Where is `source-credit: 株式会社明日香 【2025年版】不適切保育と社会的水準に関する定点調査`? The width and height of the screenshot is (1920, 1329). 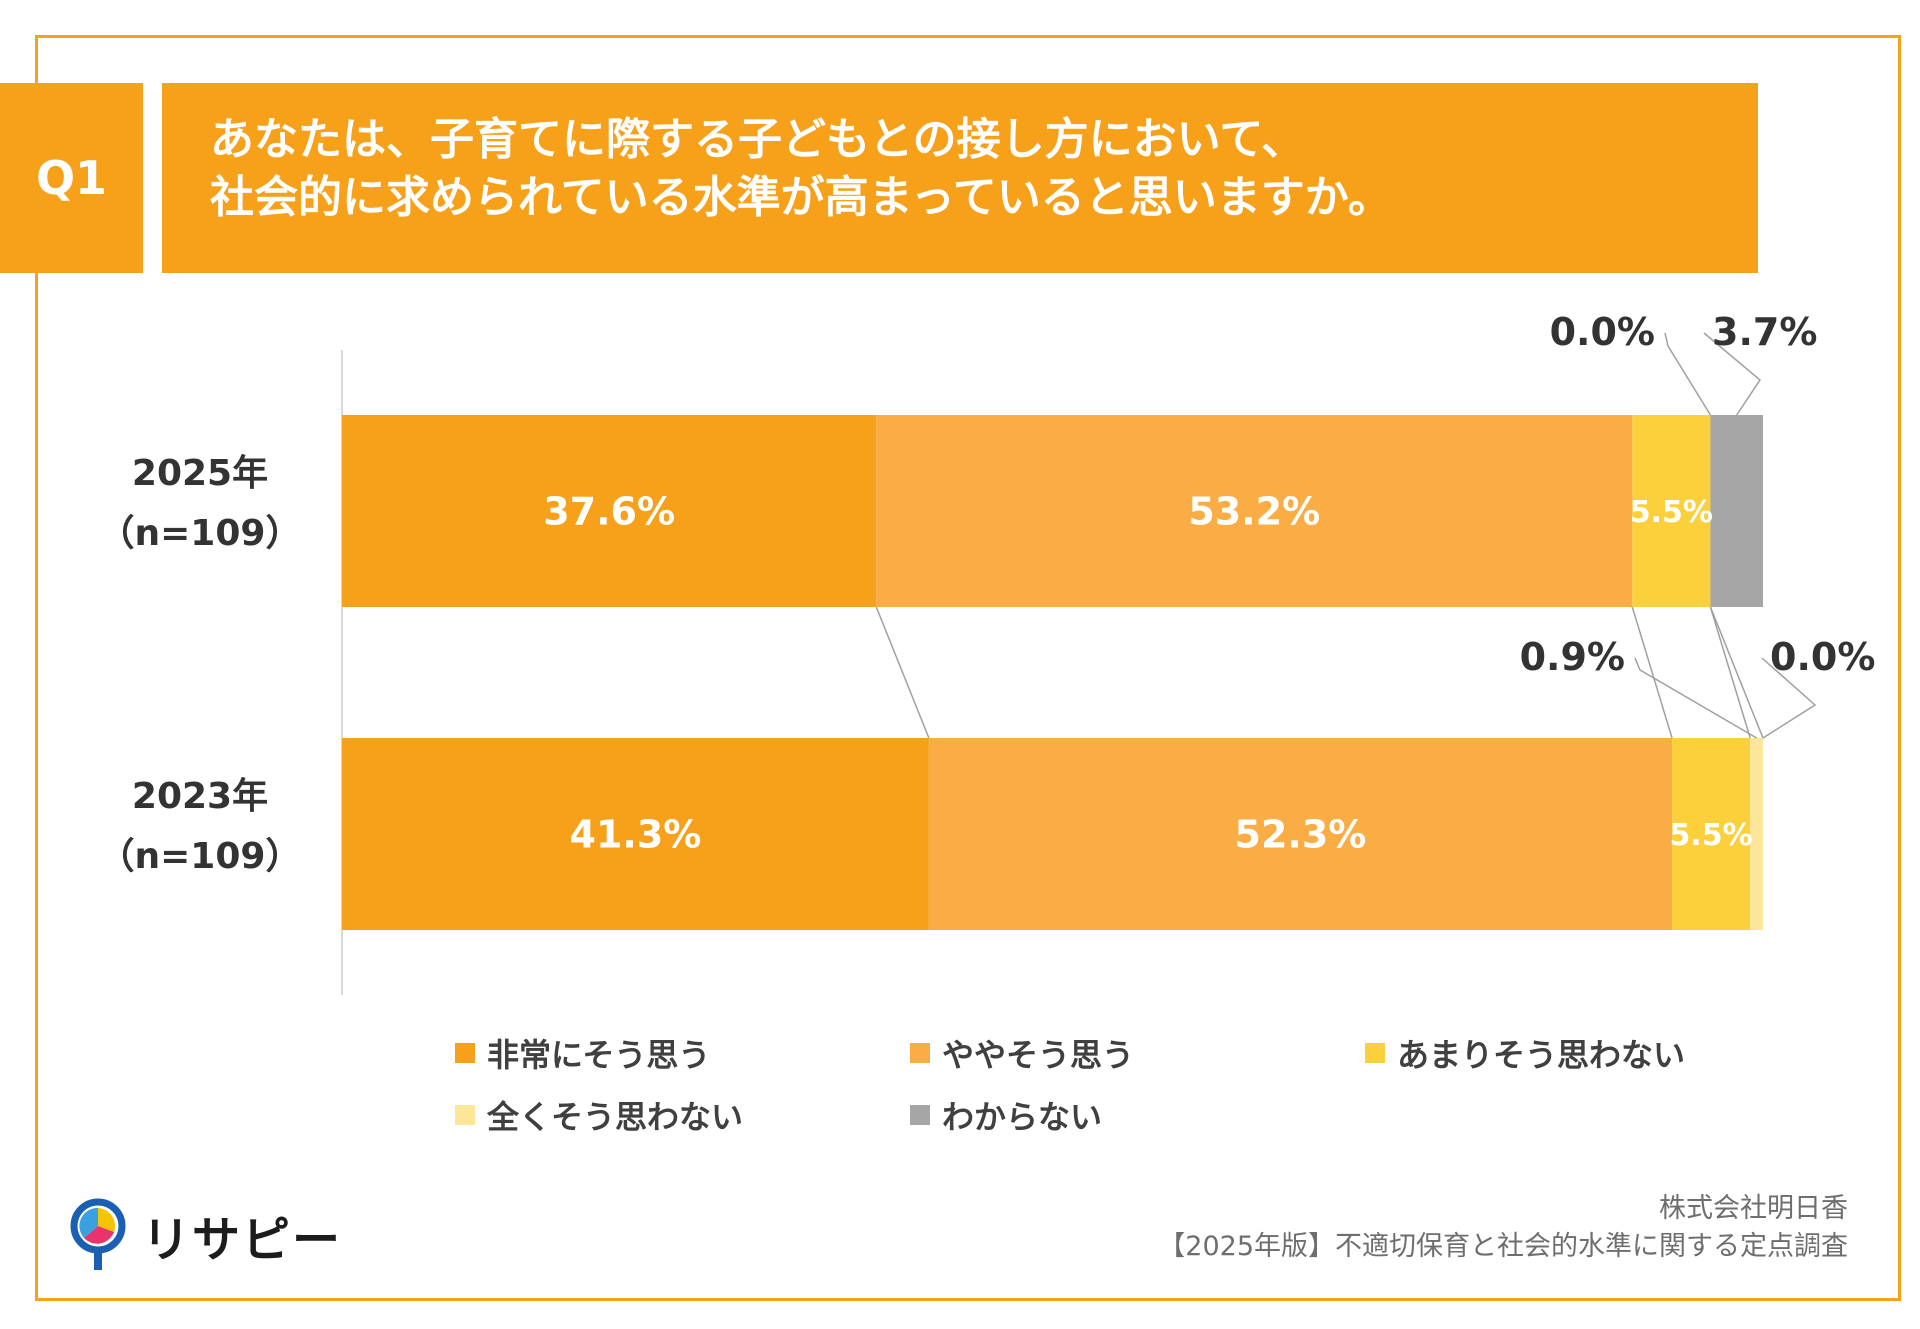
source-credit: 株式会社明日香 【2025年版】不適切保育と社会的水準に関する定点調査 is located at coordinates (1503, 1228).